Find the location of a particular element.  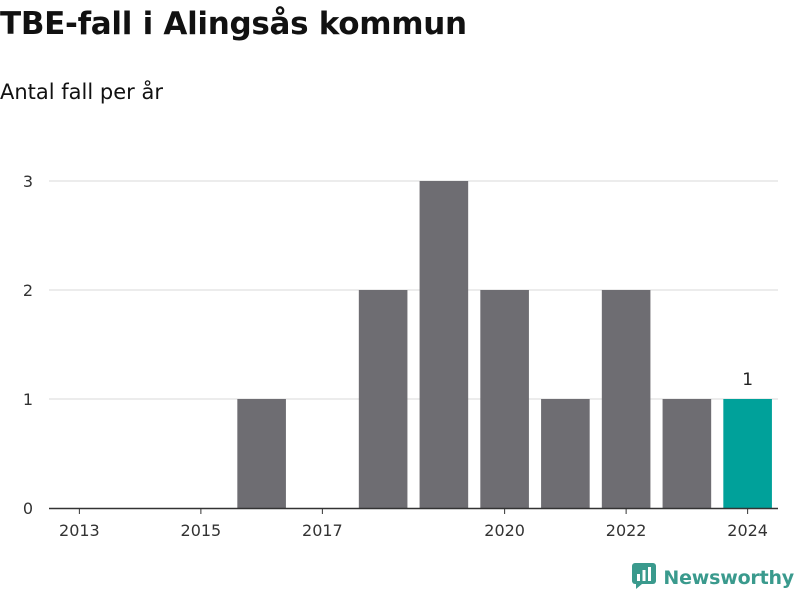

bar-2018 is located at coordinates (383, 399).